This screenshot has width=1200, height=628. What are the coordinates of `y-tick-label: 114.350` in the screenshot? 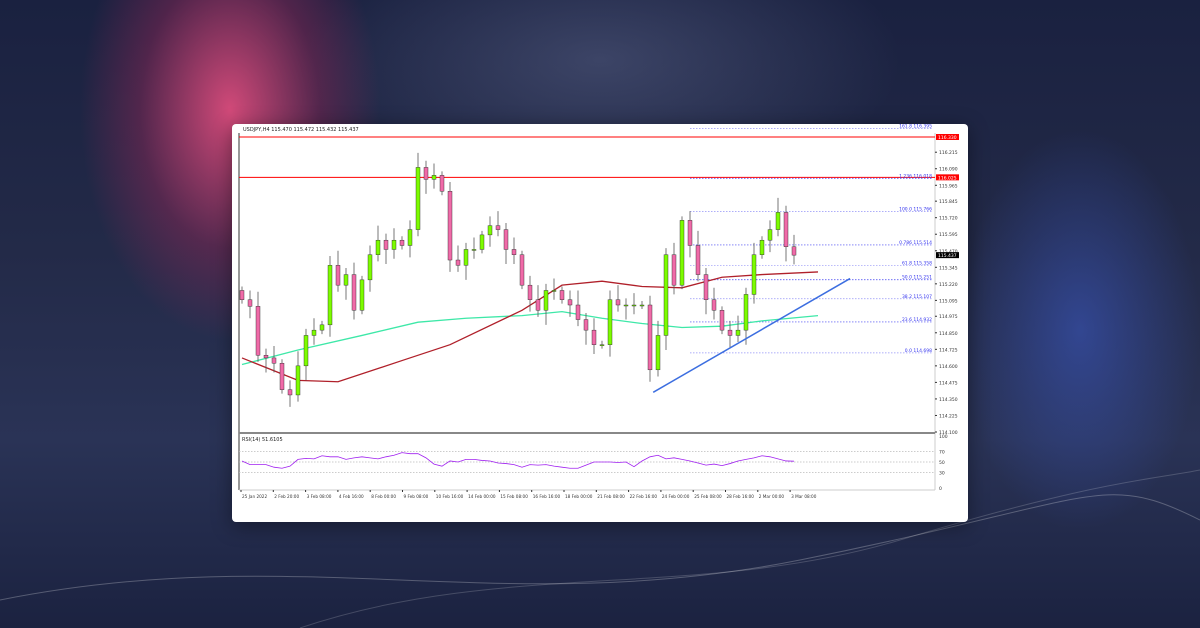 It's located at (948, 400).